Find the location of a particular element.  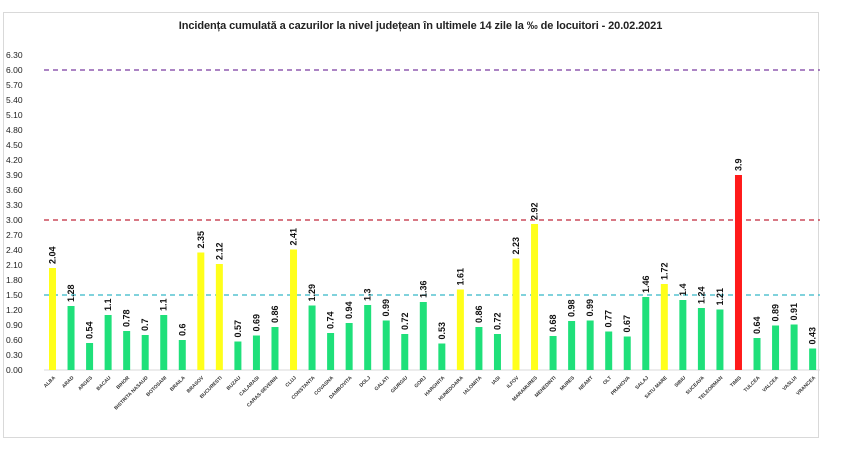

y-tick-label: 0.60 is located at coordinates (14, 340).